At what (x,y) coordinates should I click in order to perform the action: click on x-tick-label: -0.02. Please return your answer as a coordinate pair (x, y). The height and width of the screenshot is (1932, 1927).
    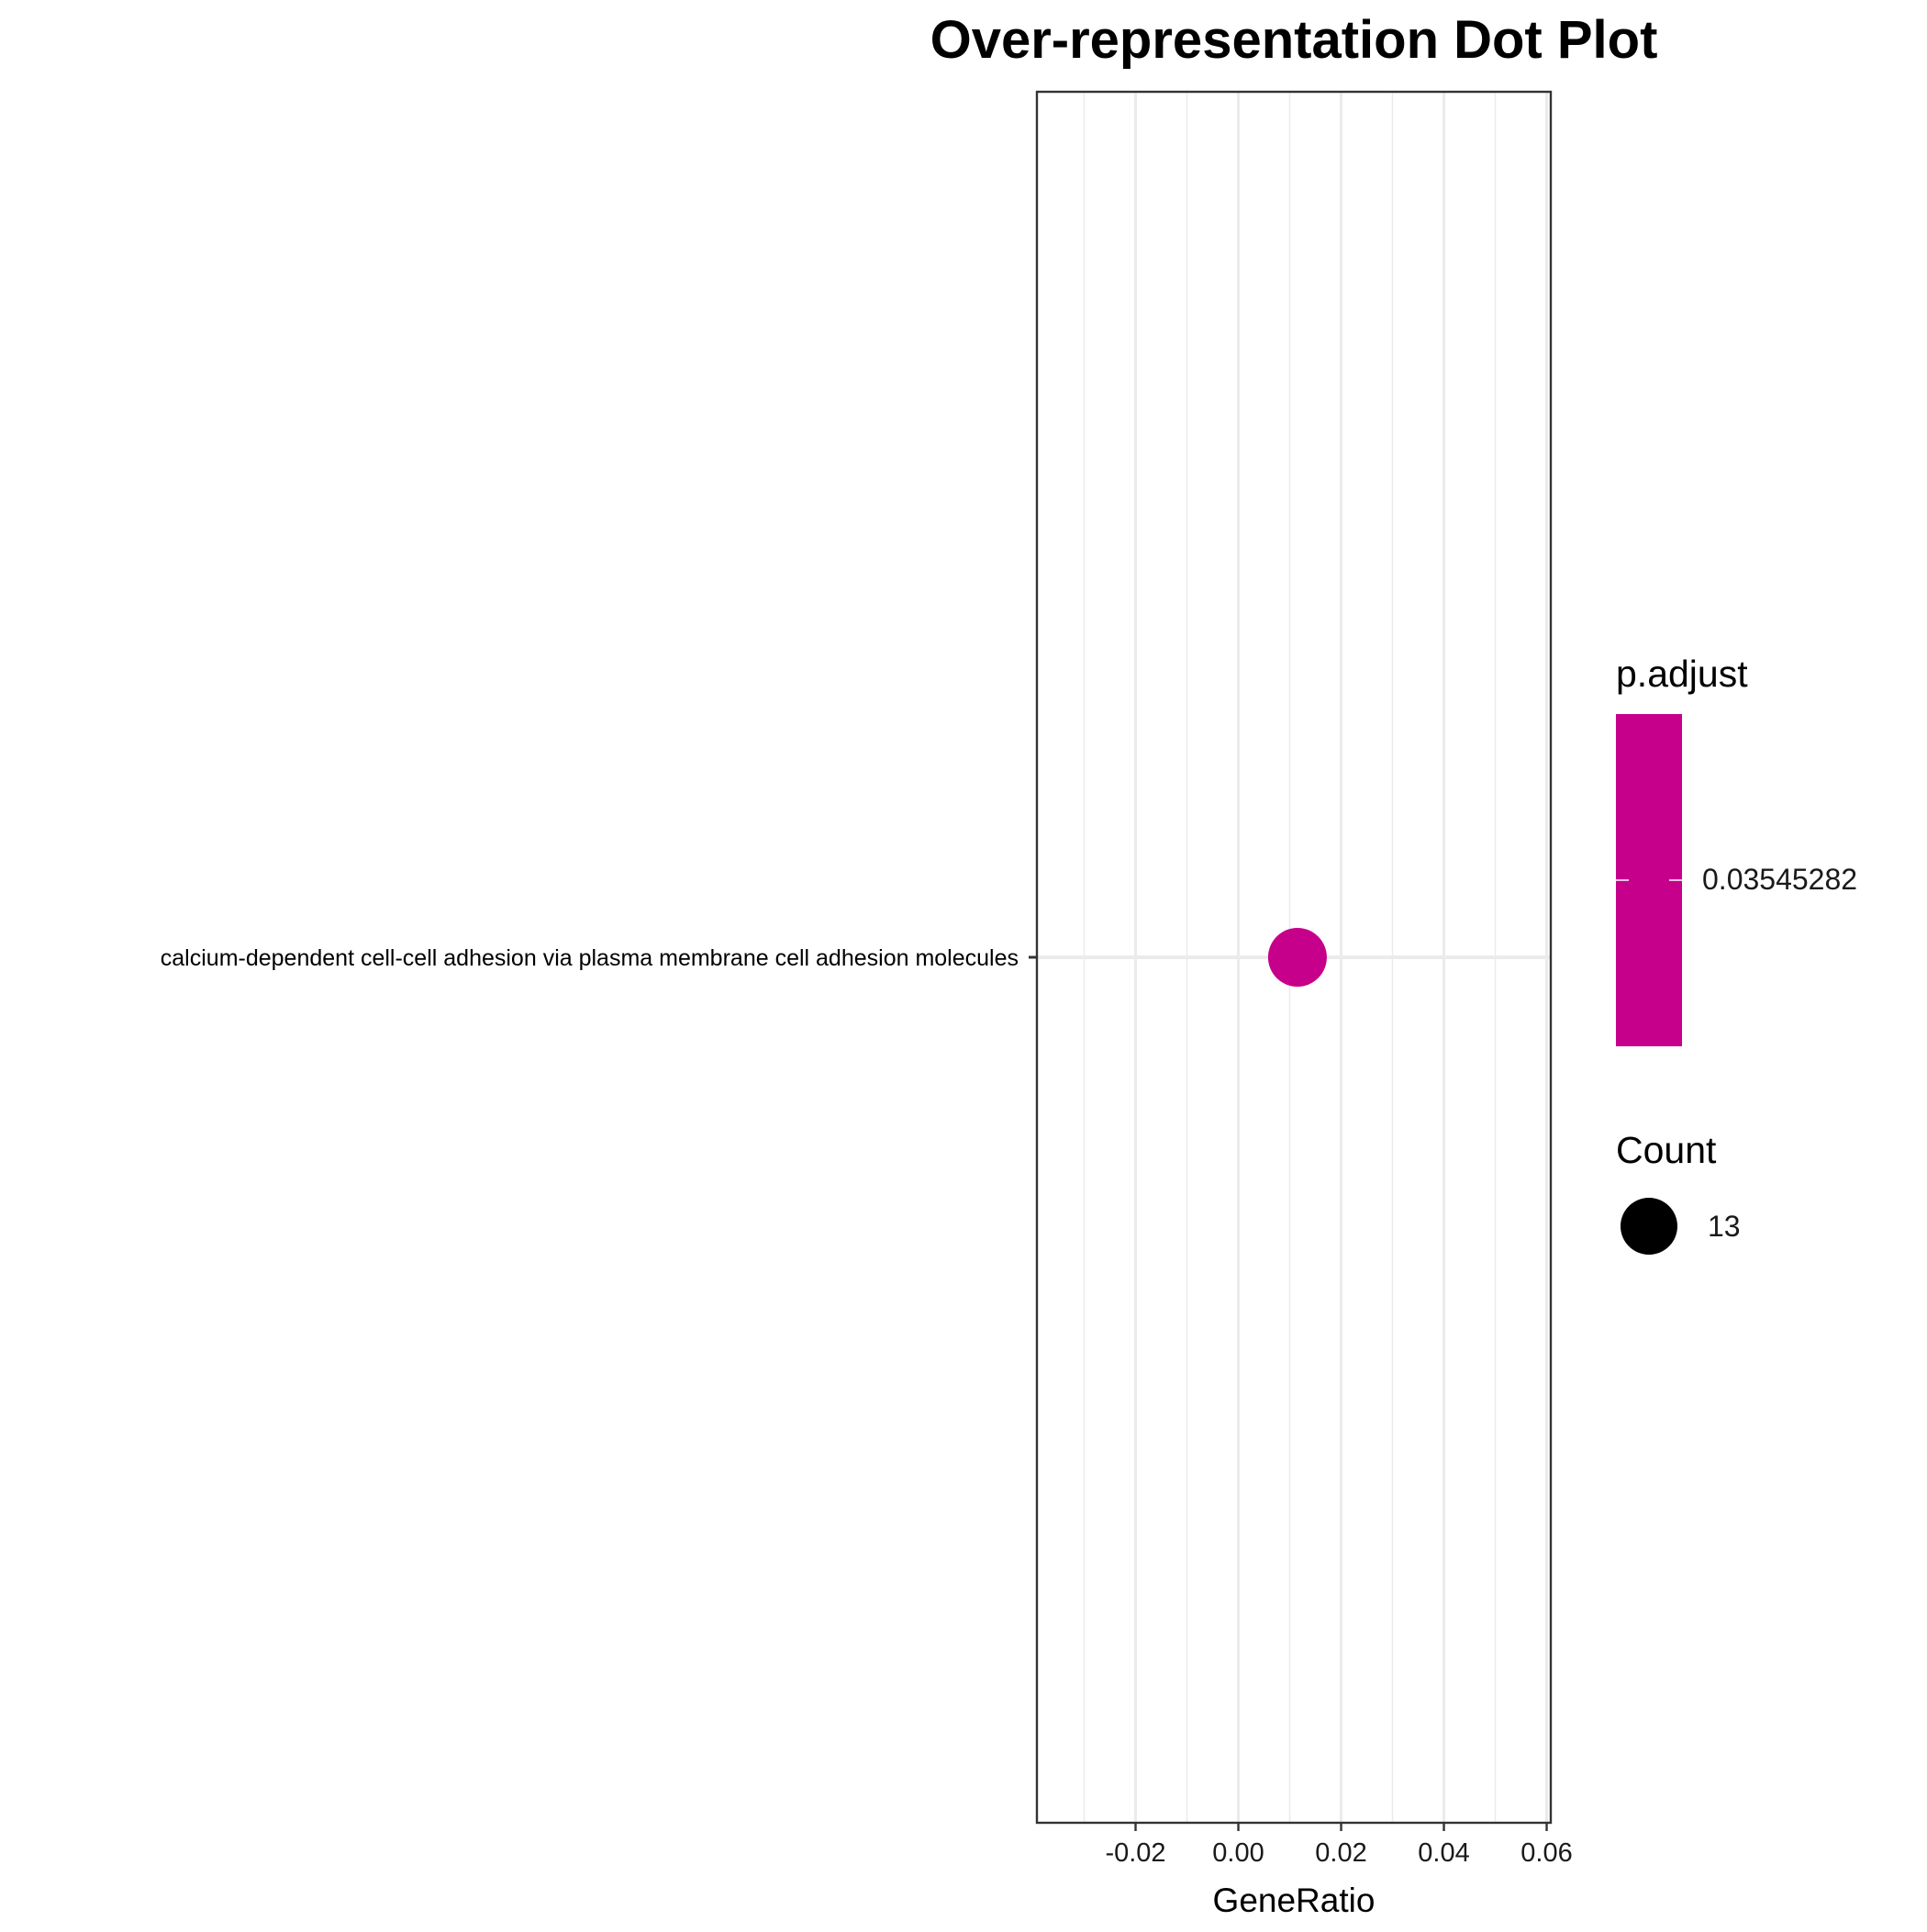
    Looking at the image, I should click on (1135, 1853).